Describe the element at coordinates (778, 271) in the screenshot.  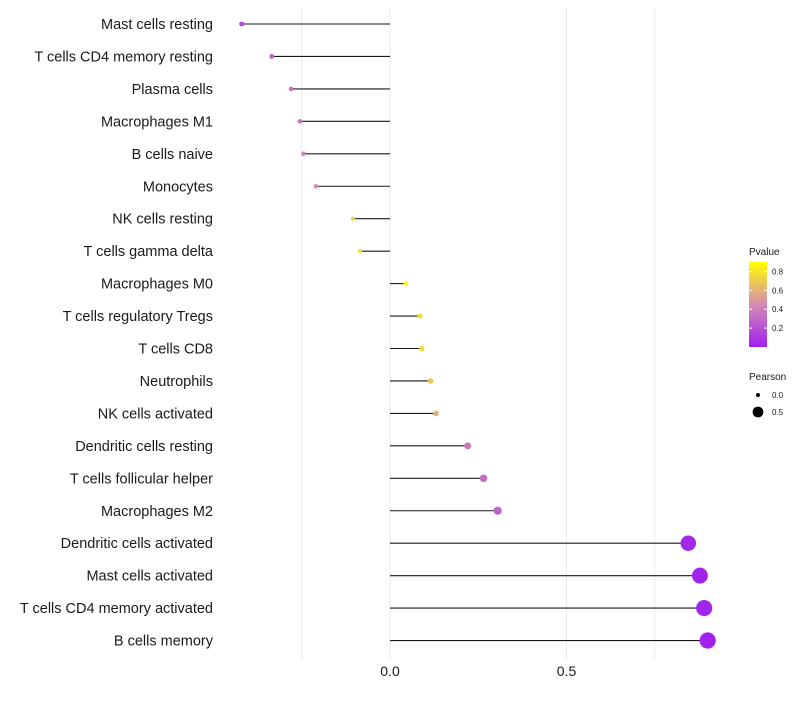
I see `colorbar-tick-label: 0.8` at that location.